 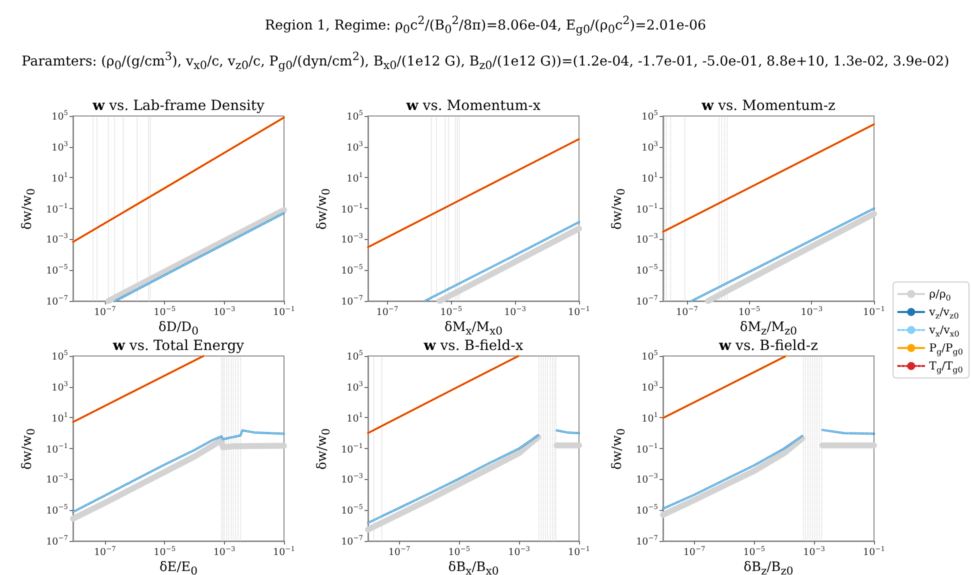 I want to click on chart-title: w vs. Momentum-x, so click(x=473, y=106).